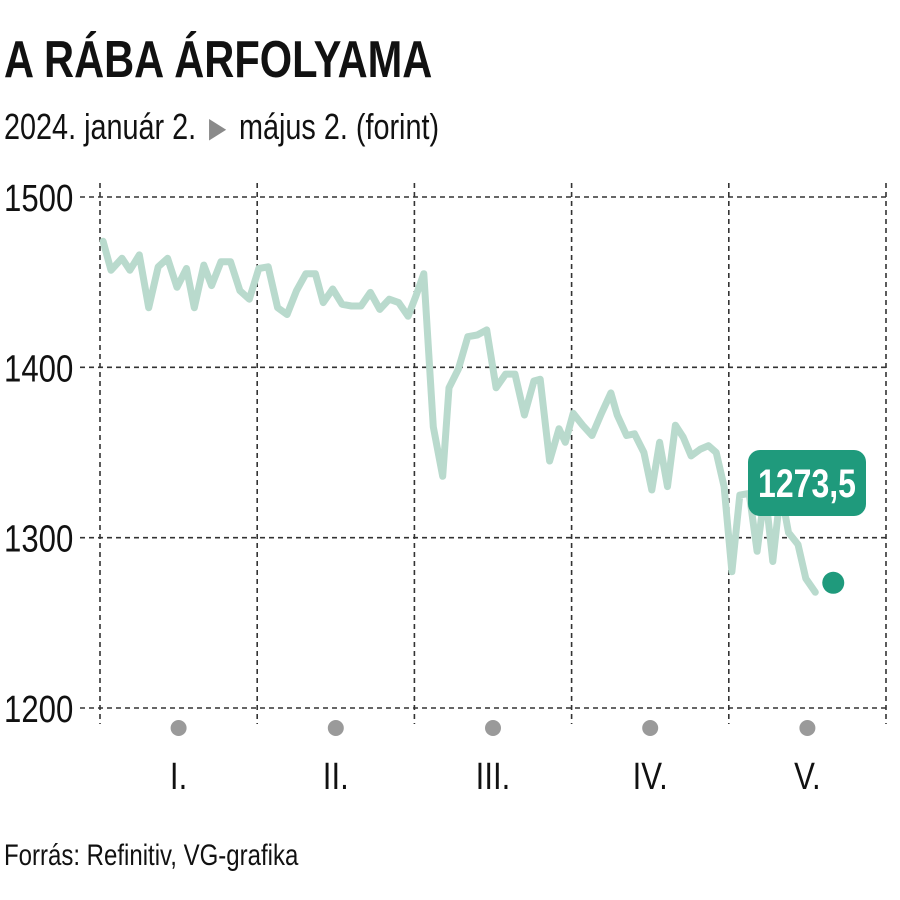 This screenshot has width=900, height=900. I want to click on play-triangle-icon: ▶, so click(217, 127).